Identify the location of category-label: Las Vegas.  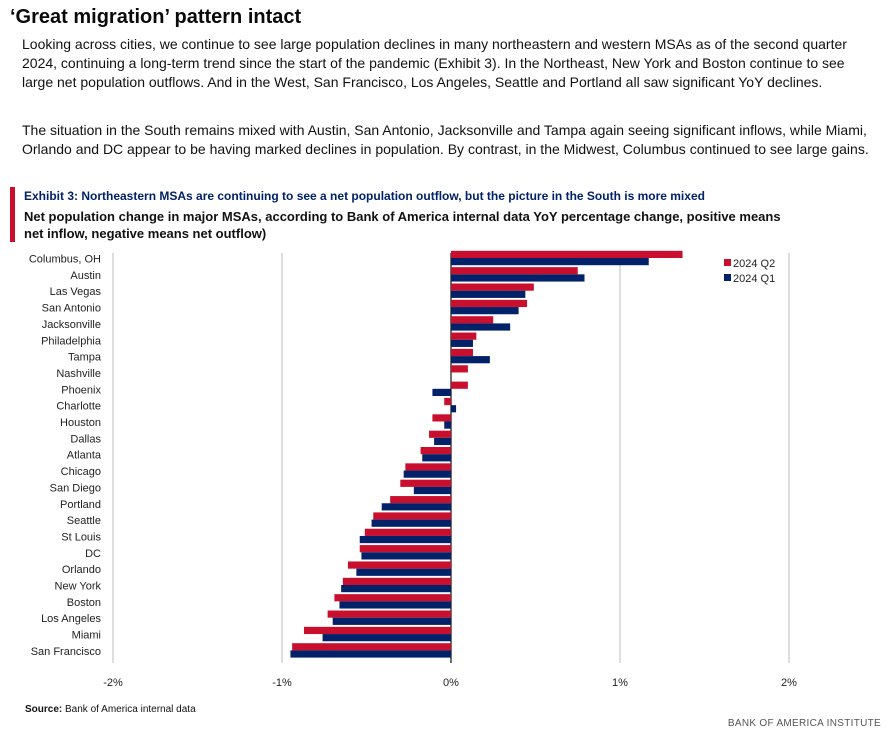
(76, 292).